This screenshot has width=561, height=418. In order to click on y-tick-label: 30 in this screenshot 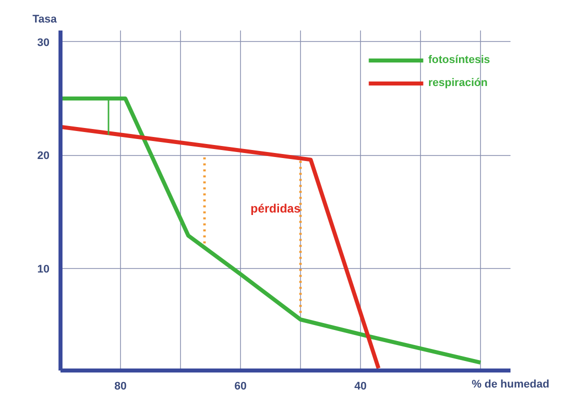, I will do `click(43, 42)`.